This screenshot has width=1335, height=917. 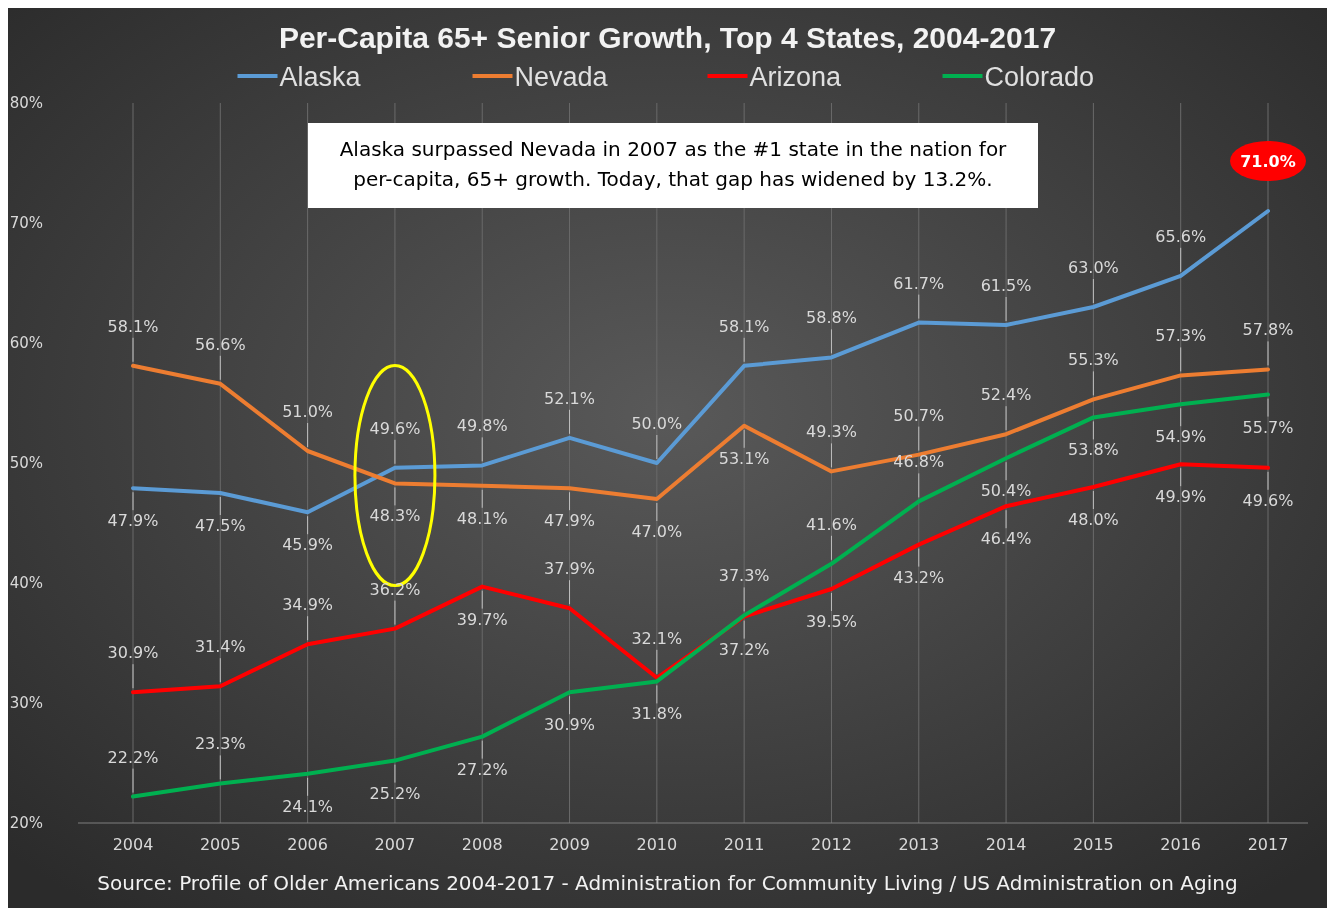 What do you see at coordinates (307, 844) in the screenshot?
I see `x-tick-label: 2006` at bounding box center [307, 844].